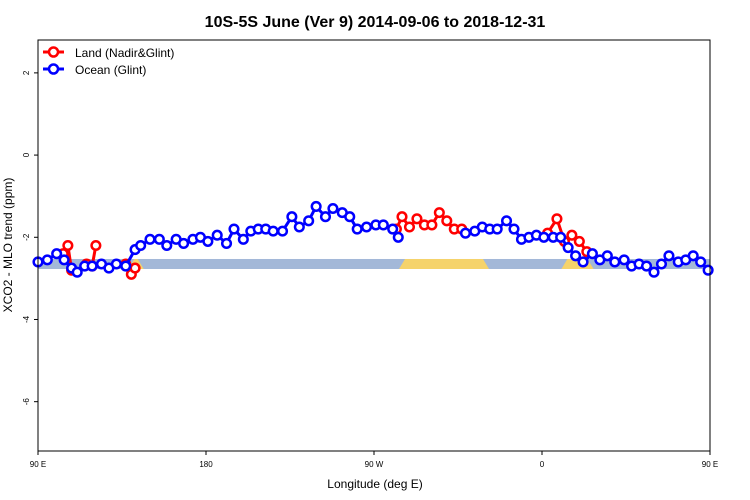  What do you see at coordinates (26, 154) in the screenshot?
I see `y-tick-label: 0` at bounding box center [26, 154].